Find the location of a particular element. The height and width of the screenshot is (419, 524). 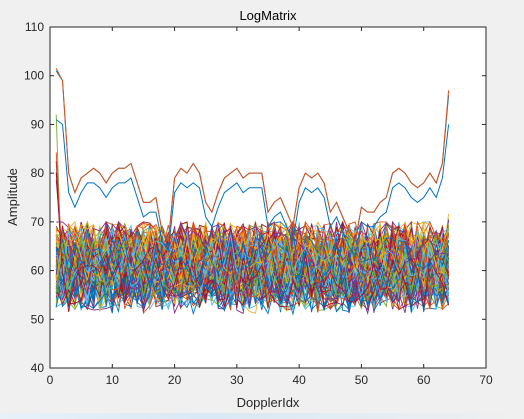

x-tick-label: 30 is located at coordinates (237, 380).